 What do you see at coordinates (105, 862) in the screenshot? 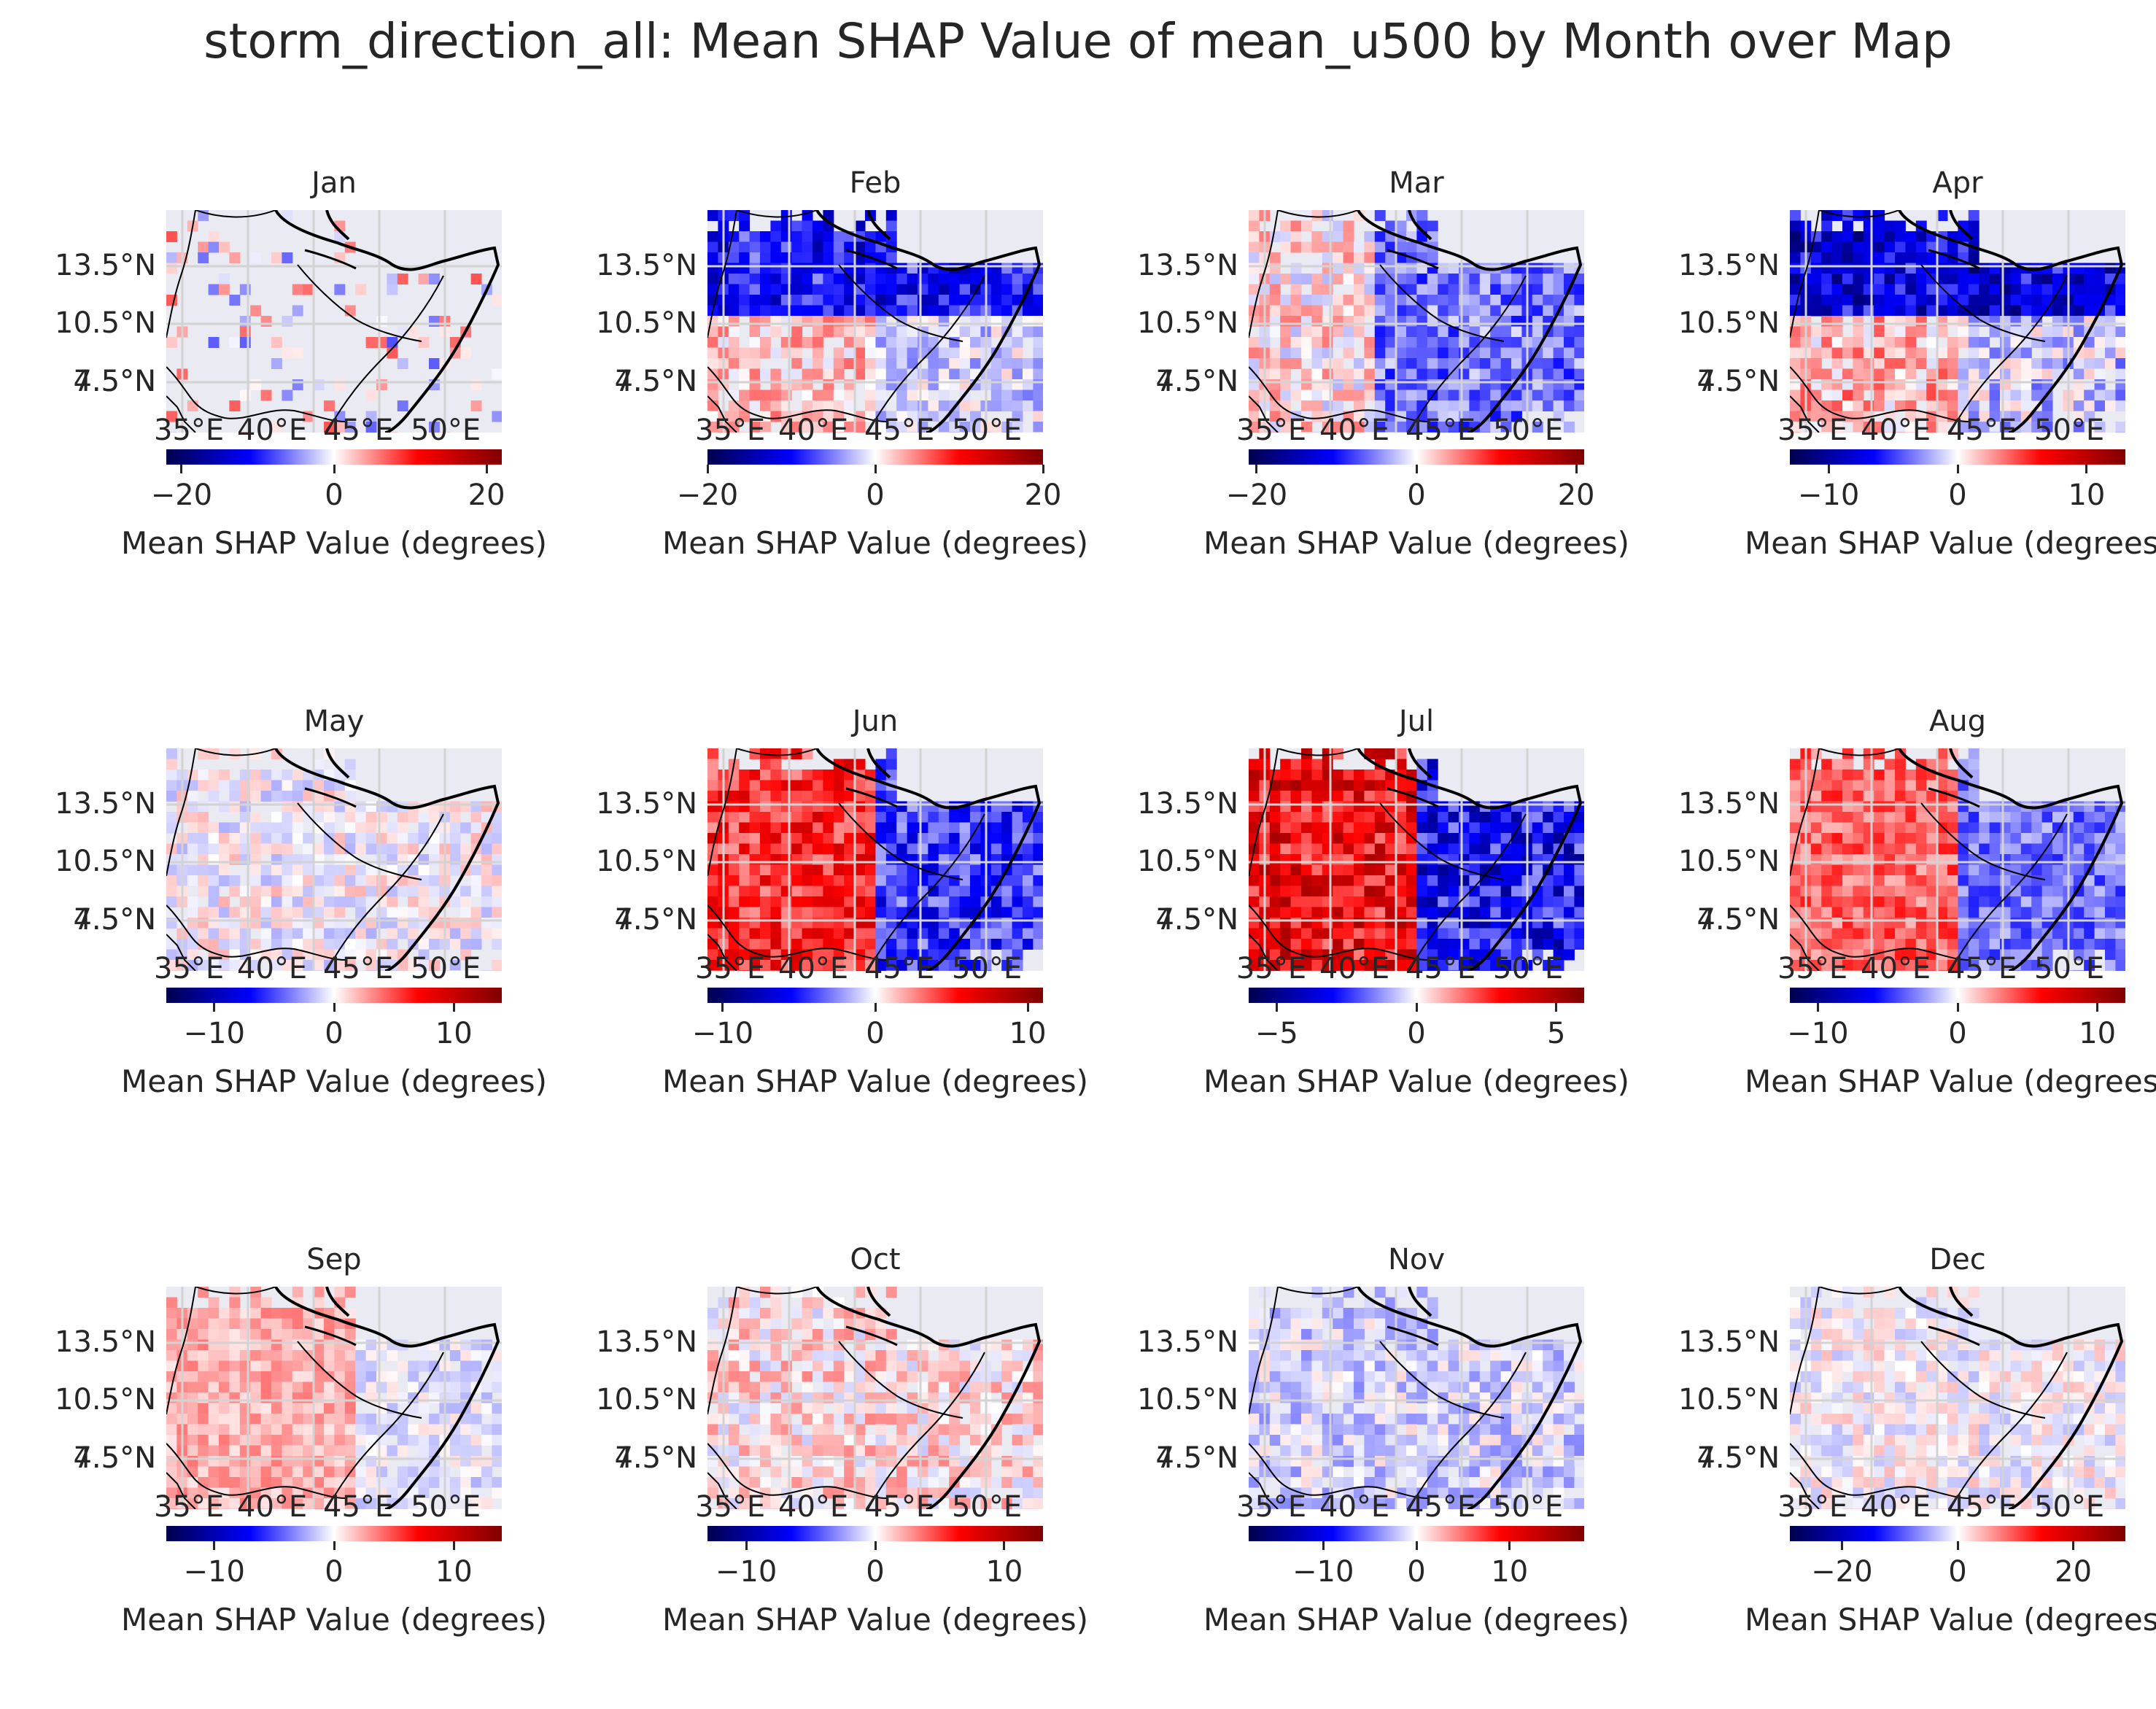
I see `lat-tick-label: 10.5°N` at bounding box center [105, 862].